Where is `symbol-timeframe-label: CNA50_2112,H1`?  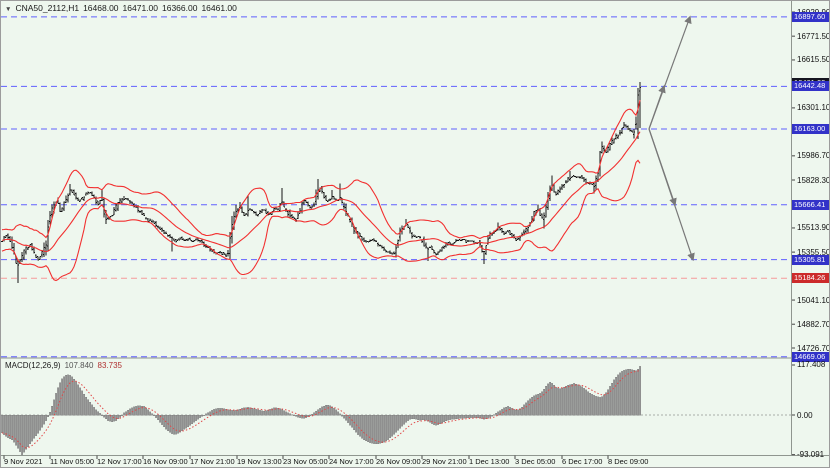 symbol-timeframe-label: CNA50_2112,H1 is located at coordinates (47, 8).